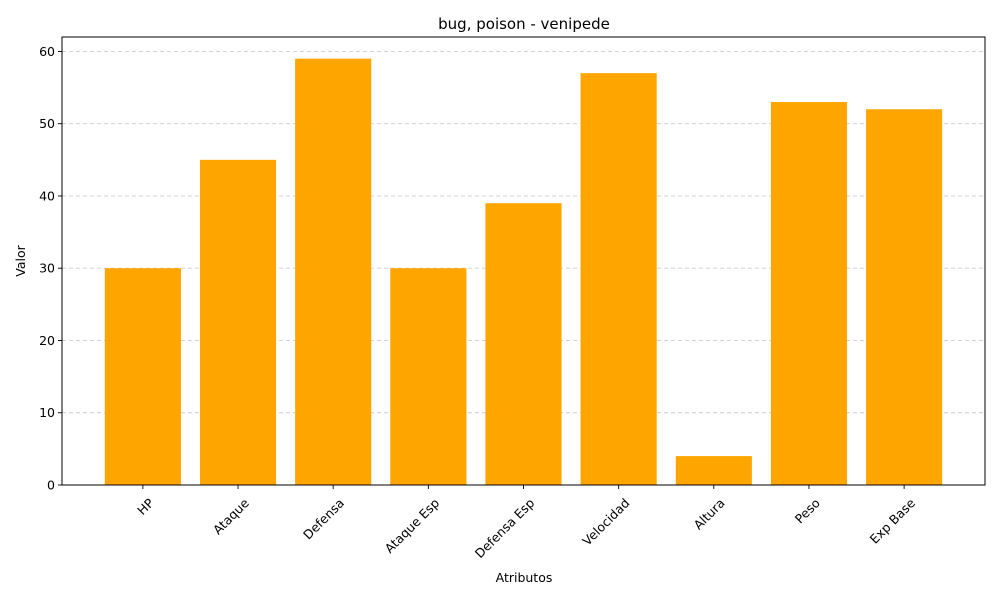  What do you see at coordinates (807, 510) in the screenshot?
I see `x-tick-label: Peso` at bounding box center [807, 510].